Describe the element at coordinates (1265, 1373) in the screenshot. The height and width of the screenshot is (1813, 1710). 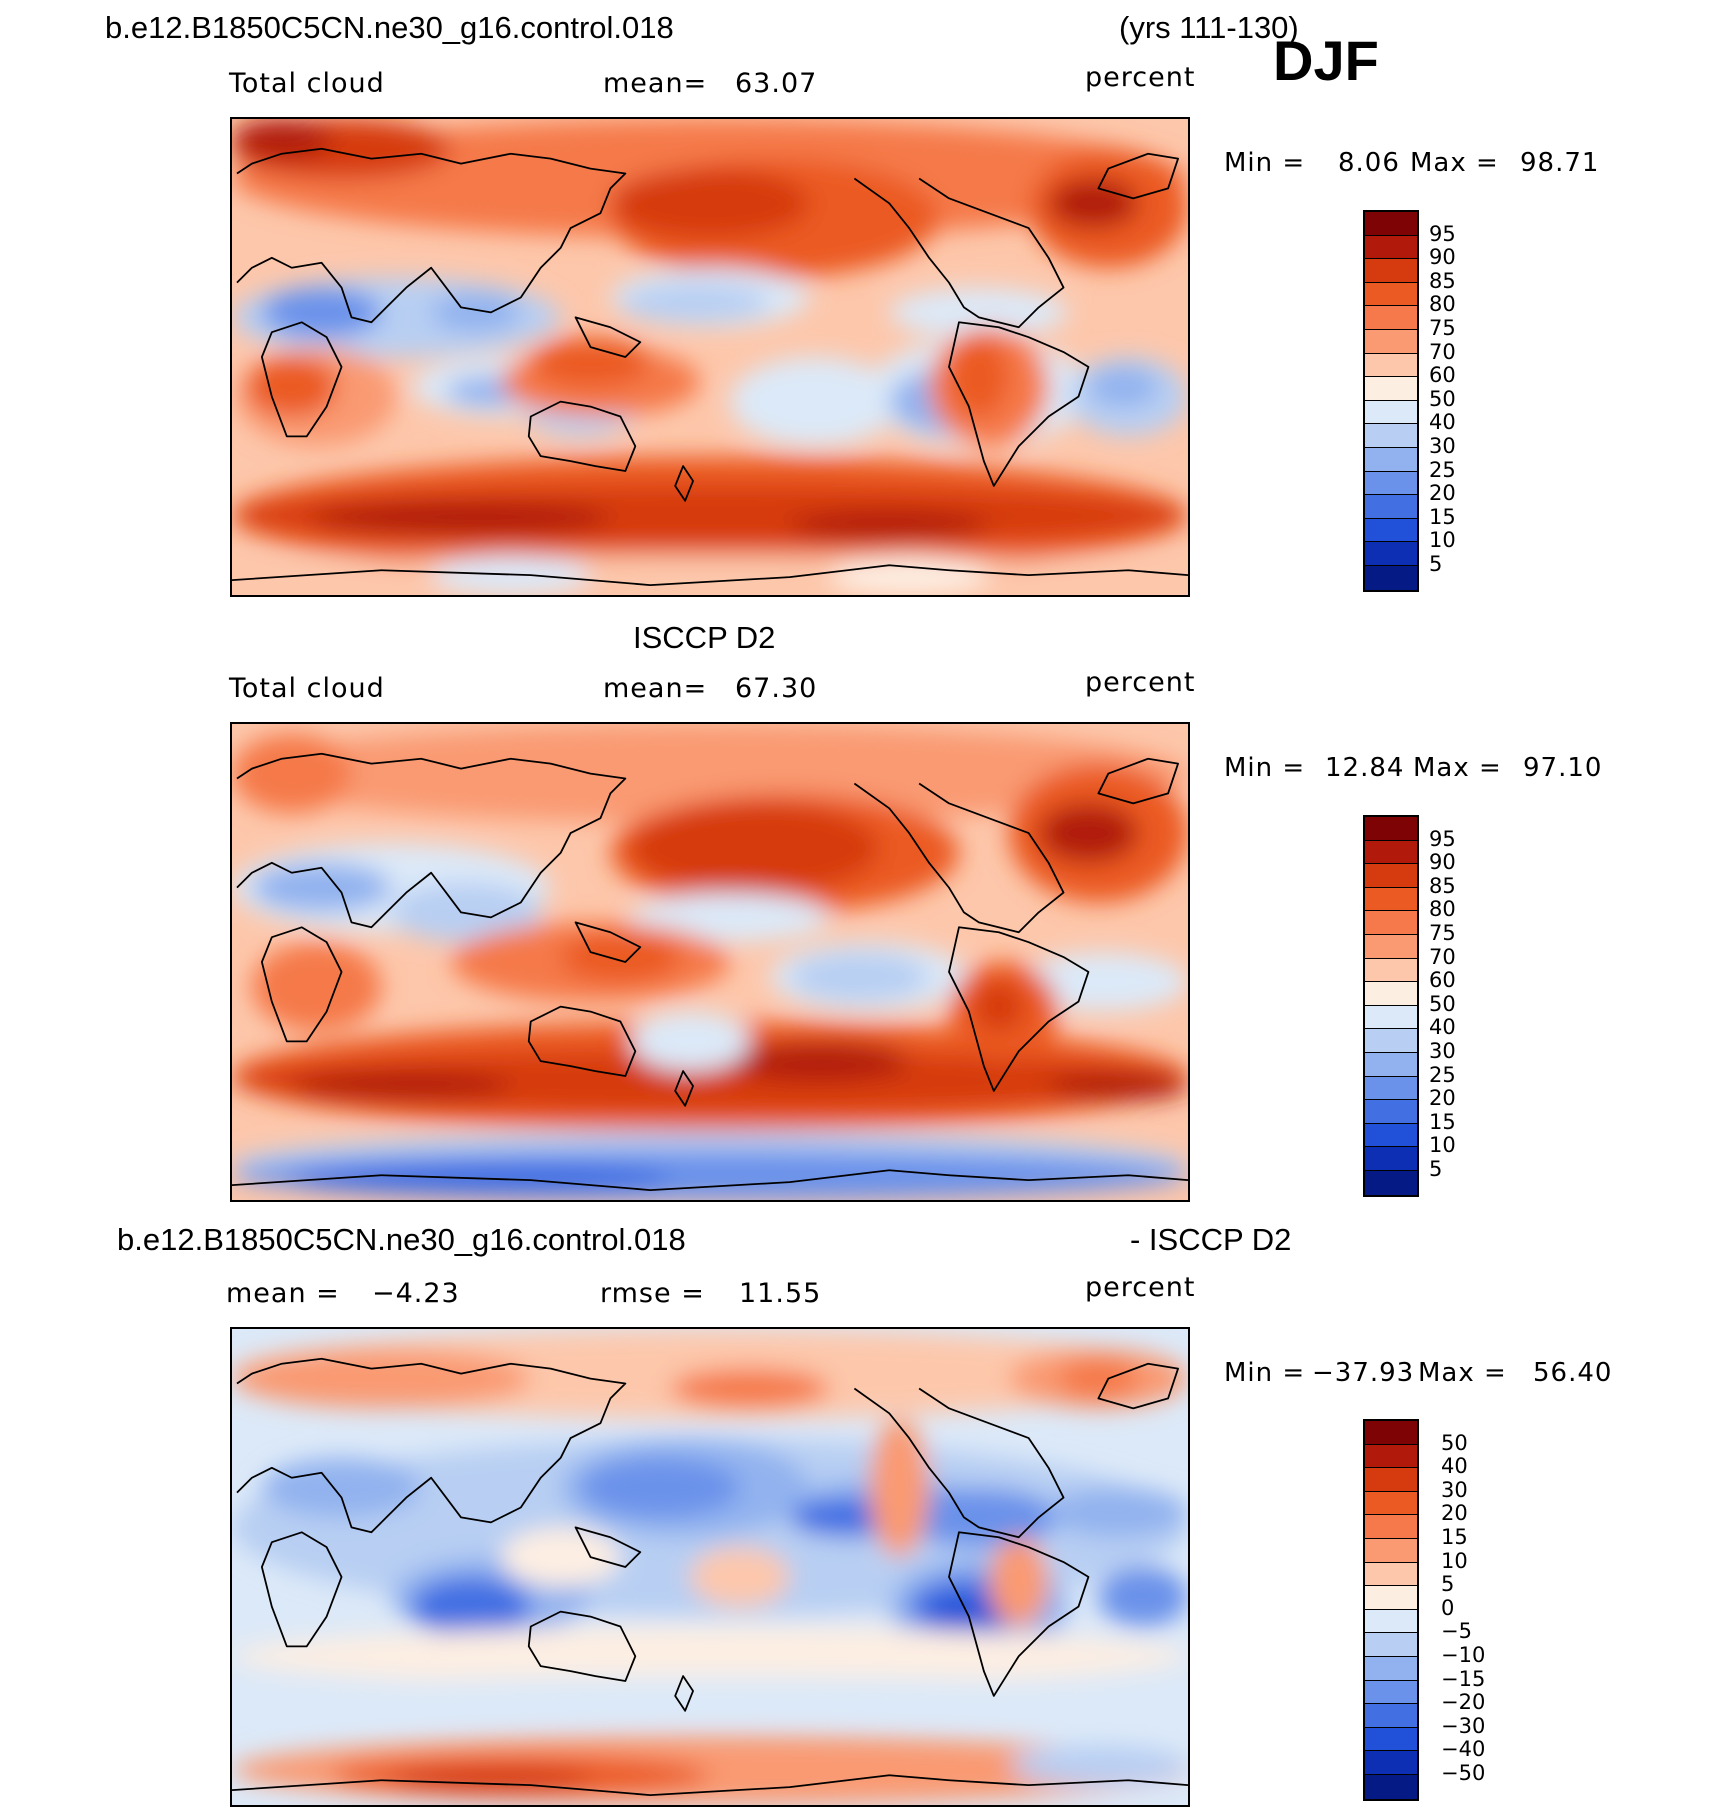
I see `panel3-min-label: Min =` at that location.